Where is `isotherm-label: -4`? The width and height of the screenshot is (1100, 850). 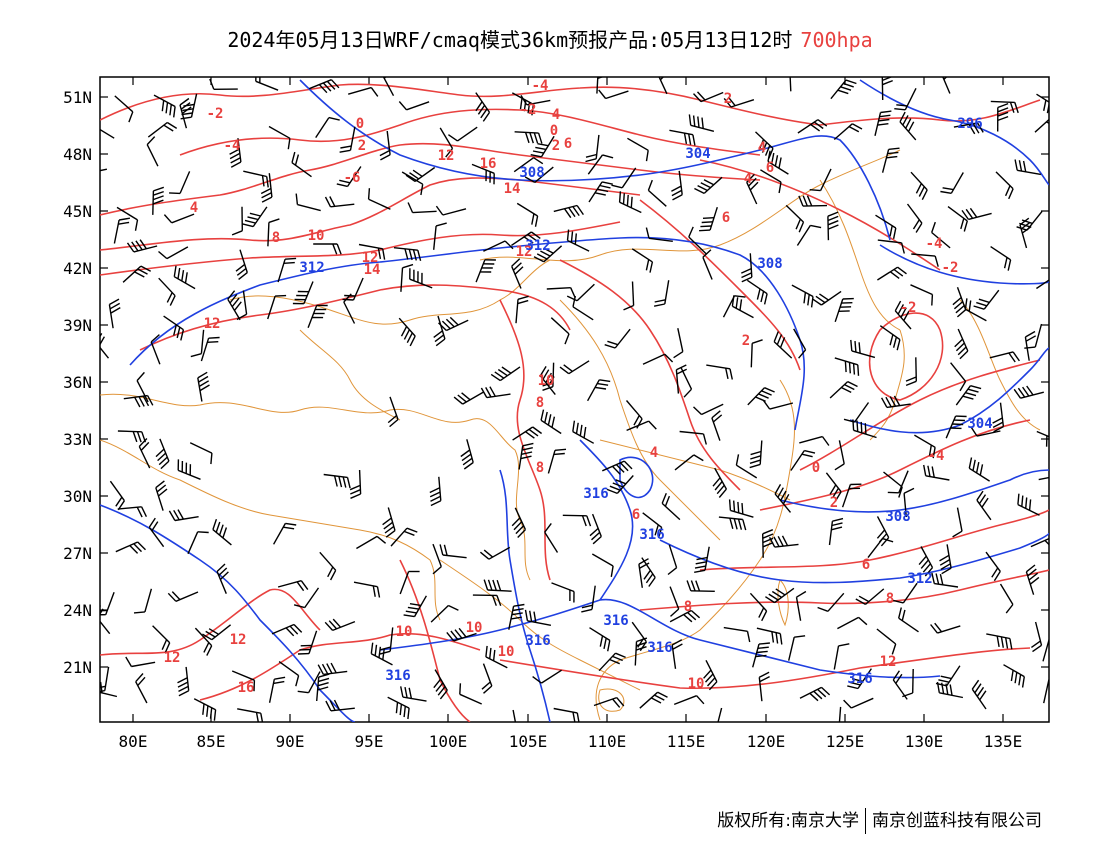 isotherm-label: -4 is located at coordinates (232, 146).